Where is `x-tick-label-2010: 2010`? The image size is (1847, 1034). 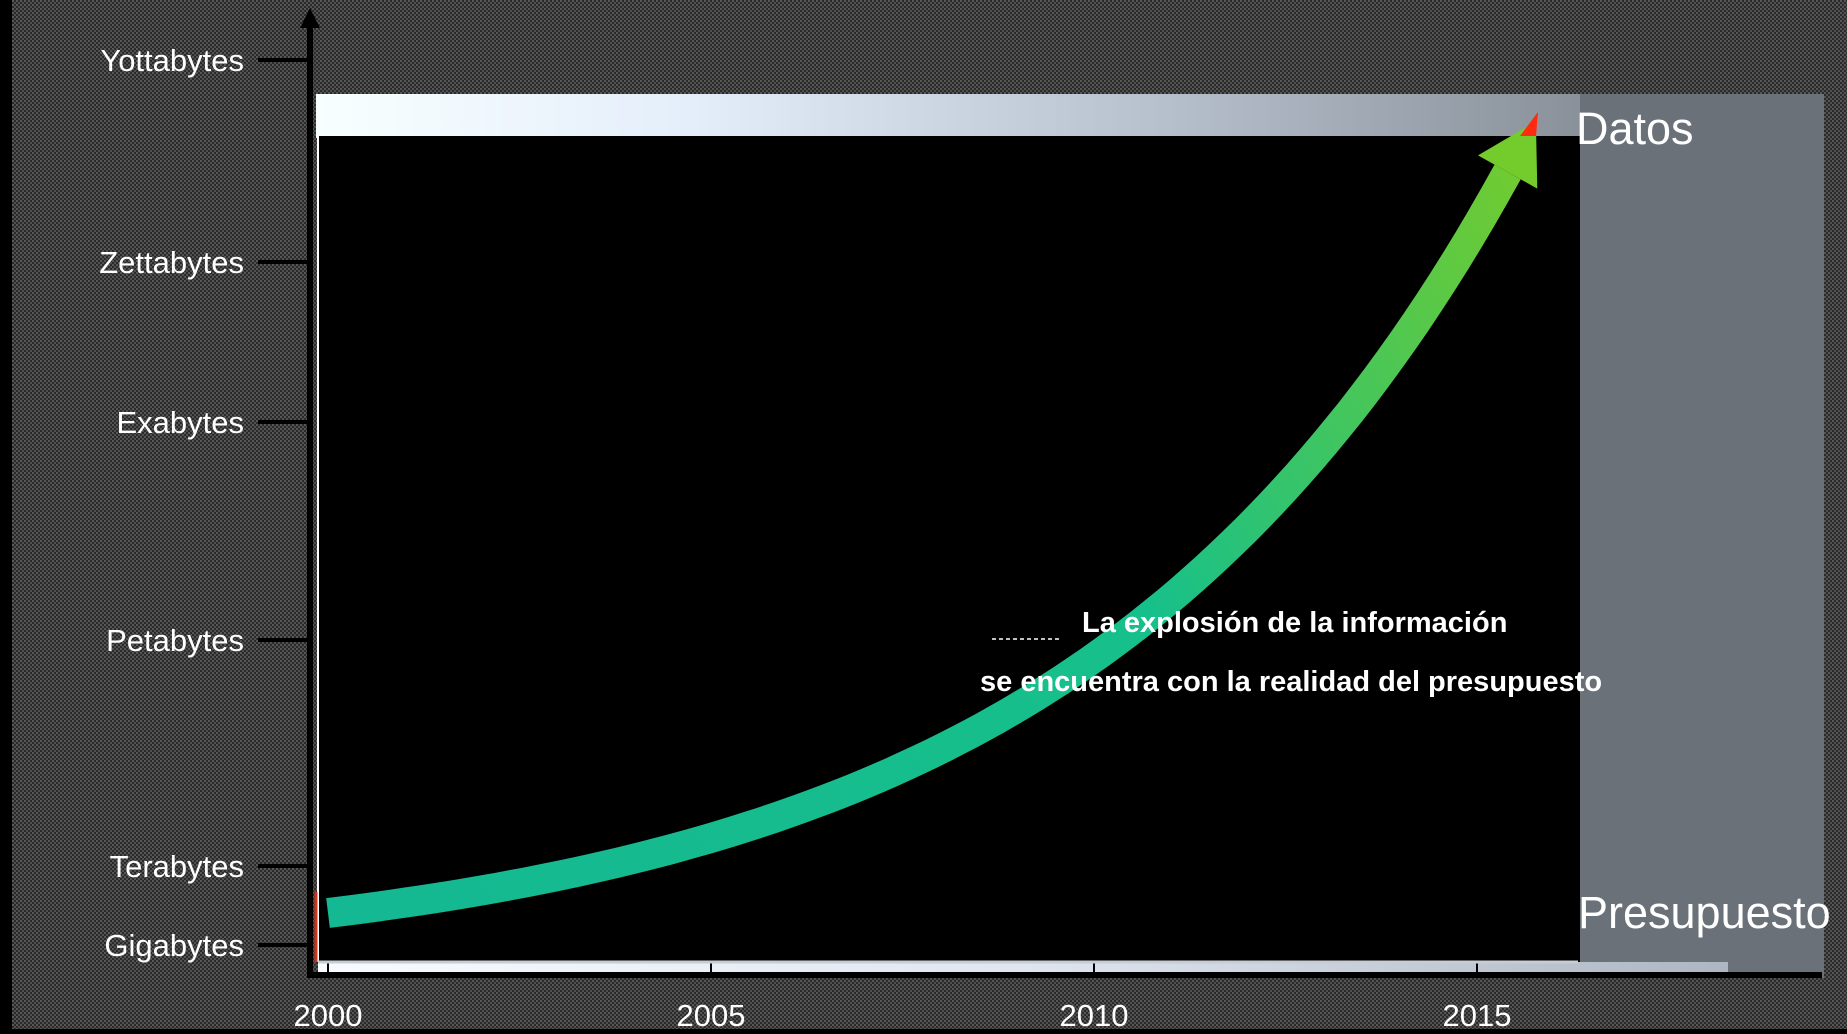 x-tick-label-2010: 2010 is located at coordinates (1094, 1013).